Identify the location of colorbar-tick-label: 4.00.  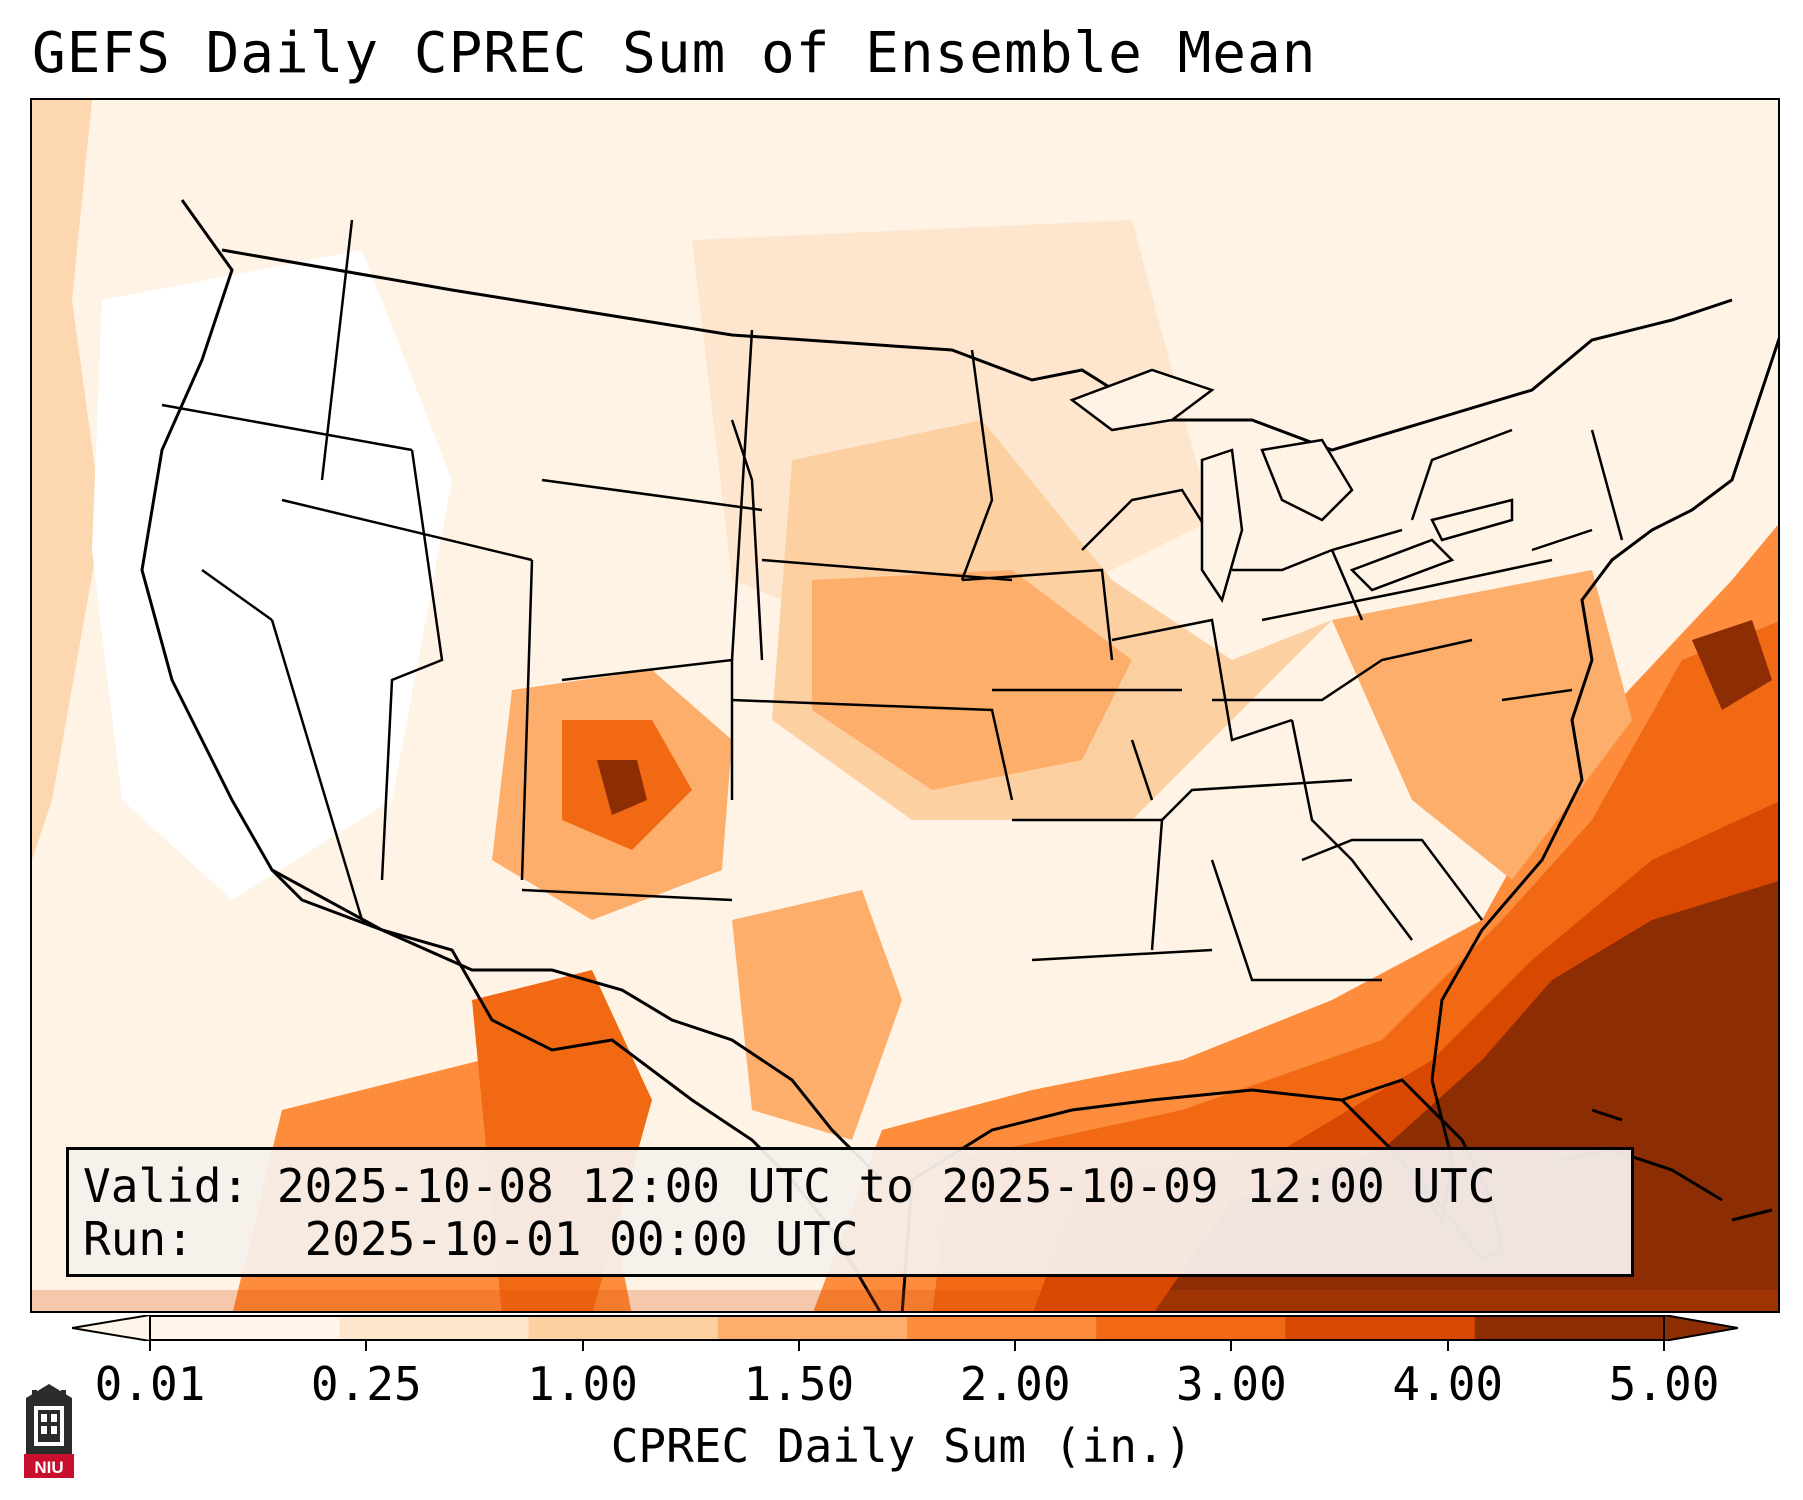
(1448, 1384).